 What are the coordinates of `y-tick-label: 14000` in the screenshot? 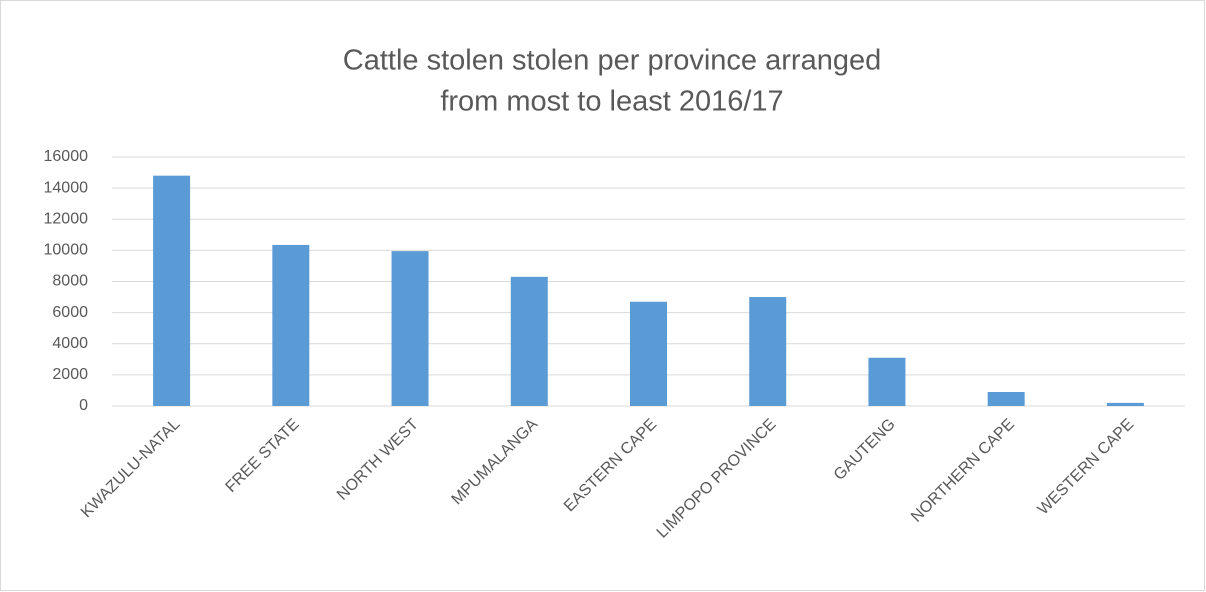 It's located at (66, 187).